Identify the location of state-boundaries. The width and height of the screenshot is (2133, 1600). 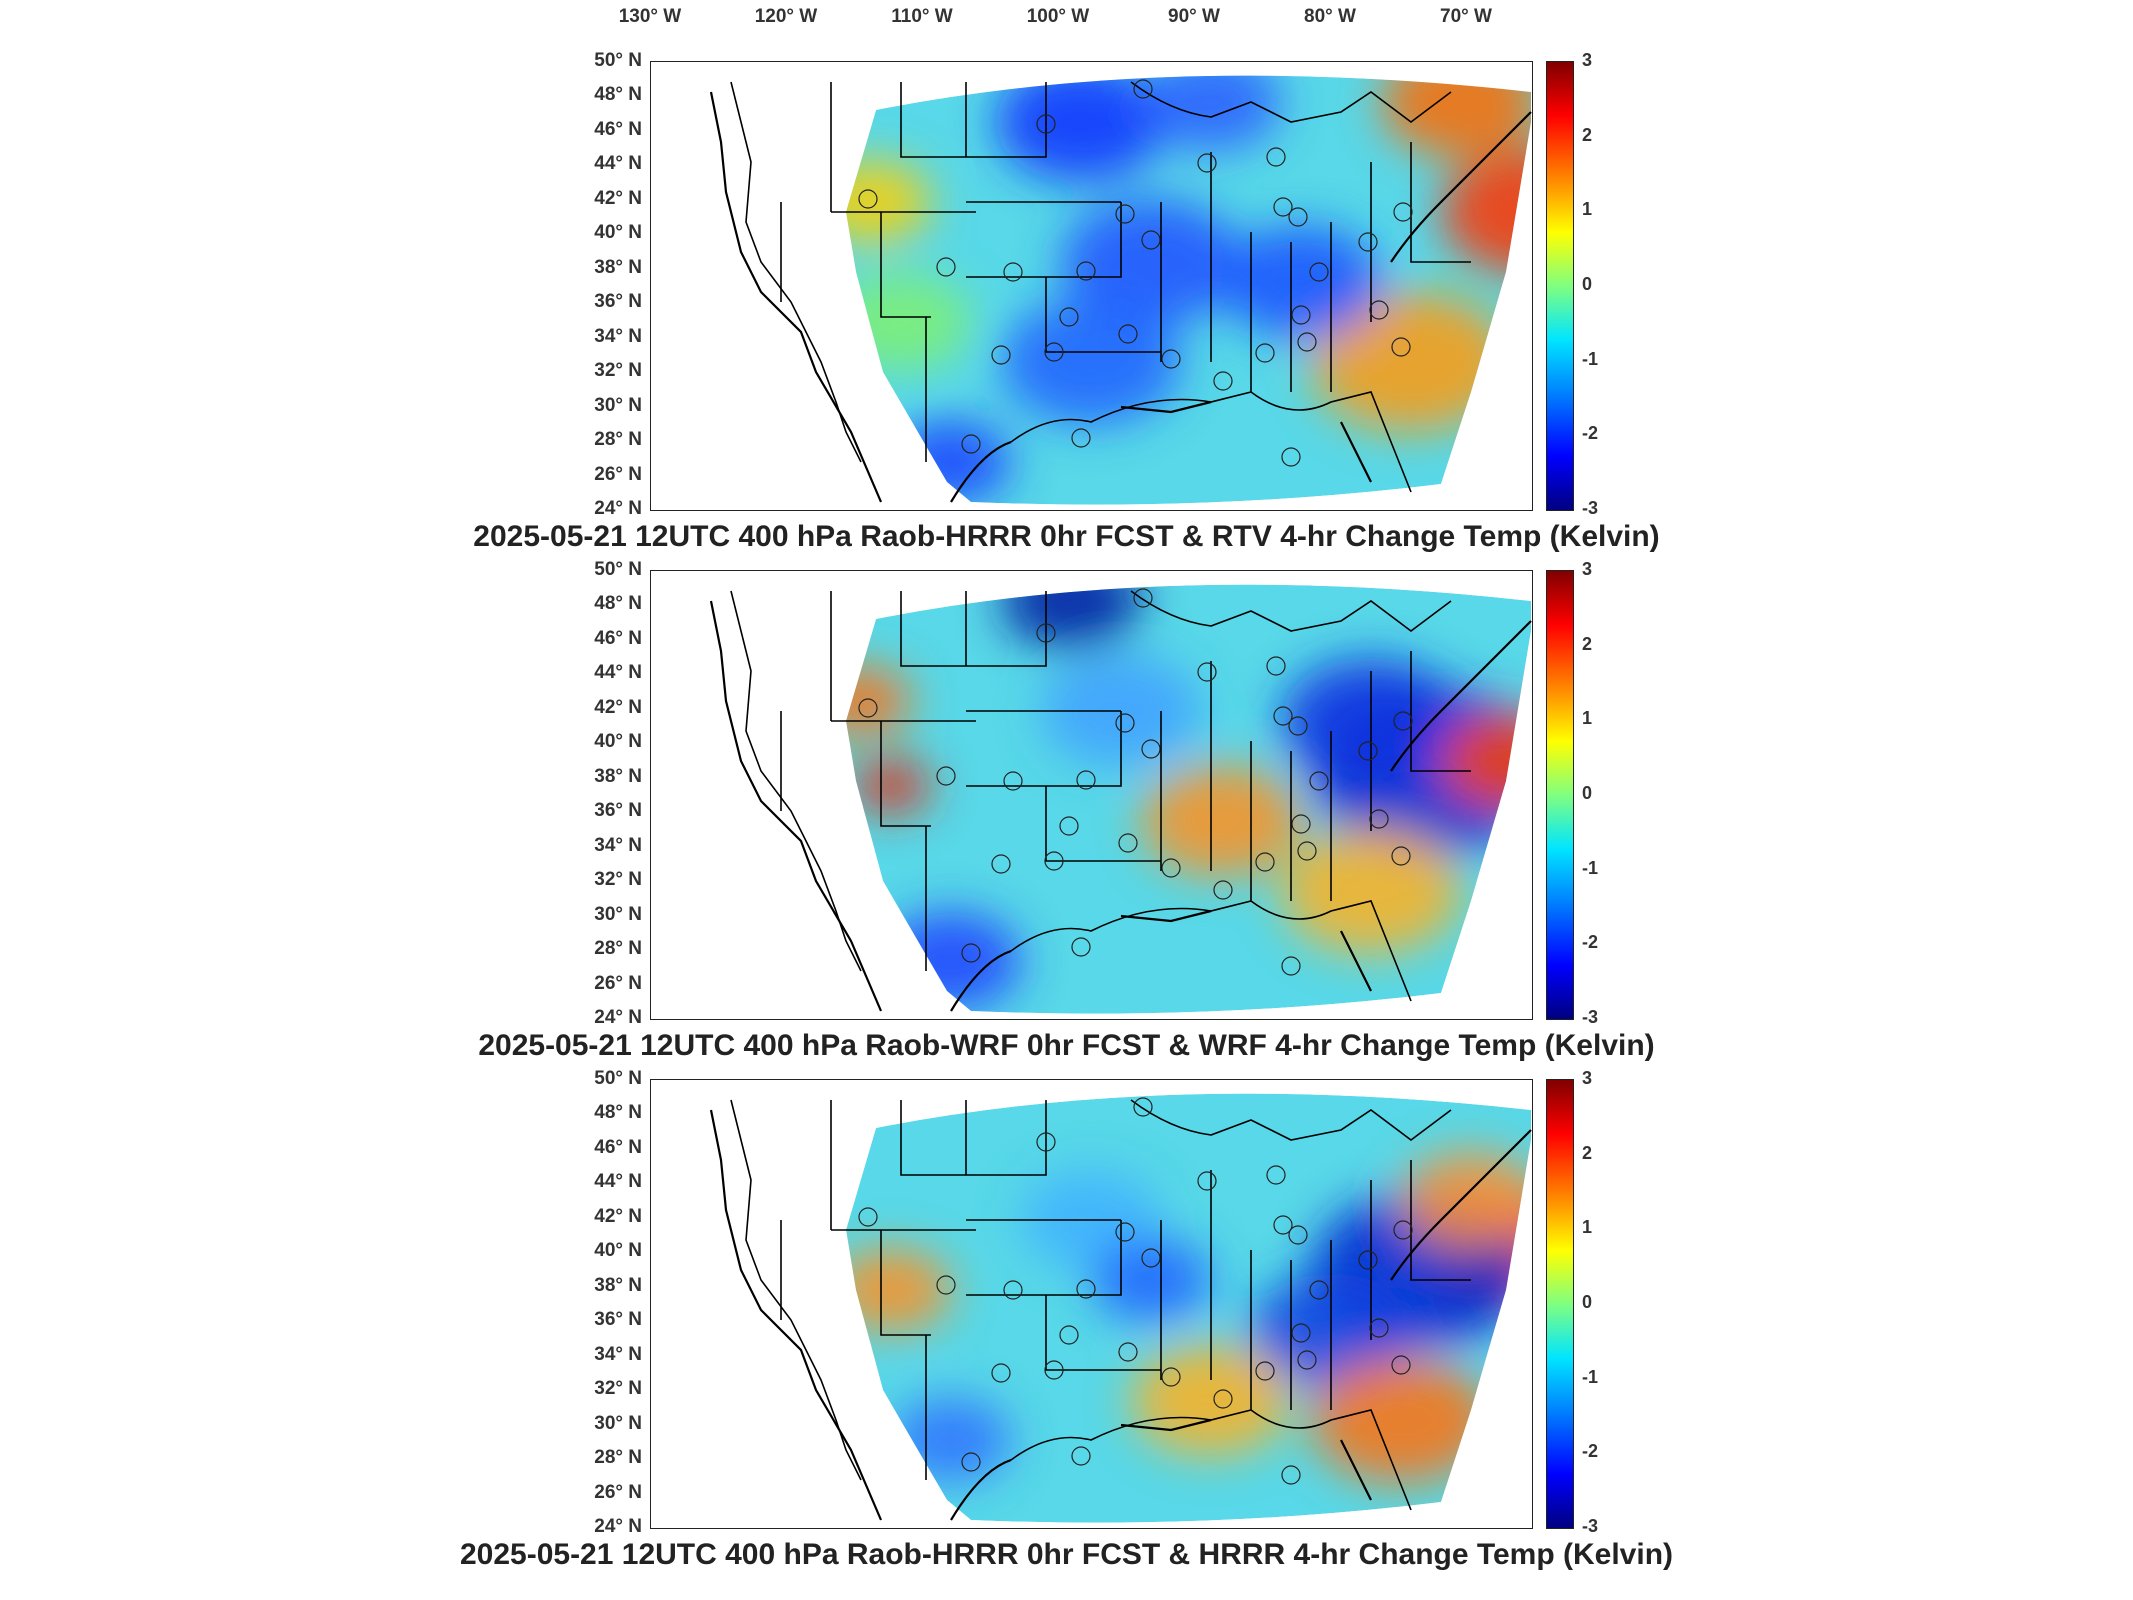
(1120, 292).